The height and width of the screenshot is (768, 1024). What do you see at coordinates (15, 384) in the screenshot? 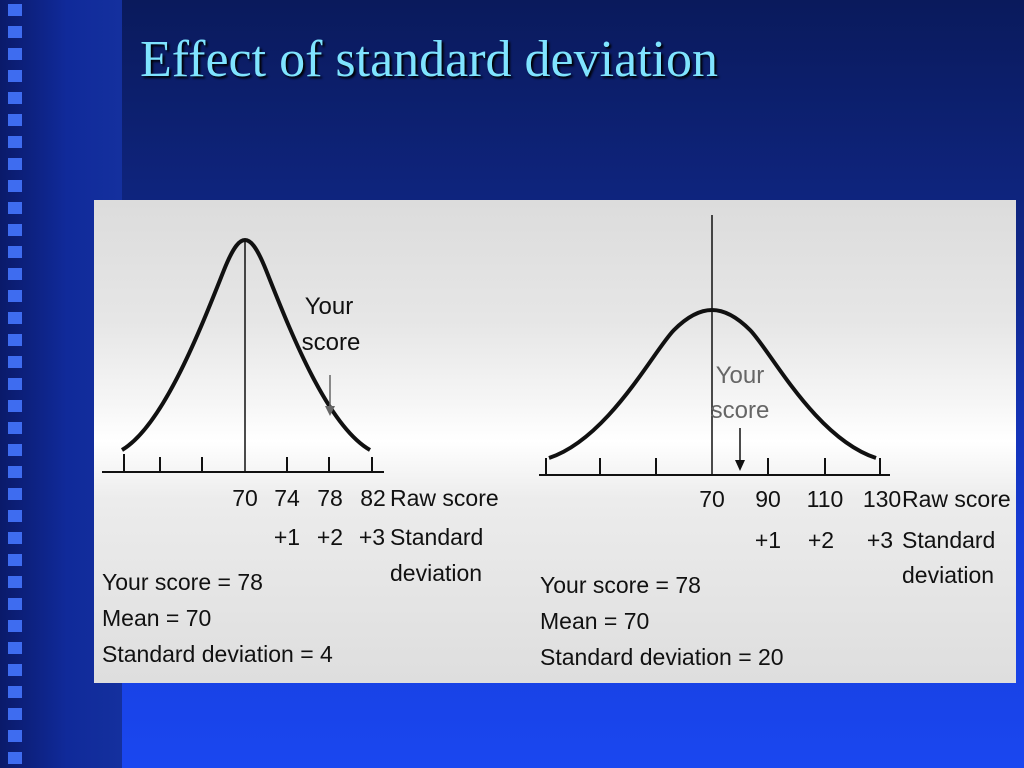
I see `decorative-square-column` at bounding box center [15, 384].